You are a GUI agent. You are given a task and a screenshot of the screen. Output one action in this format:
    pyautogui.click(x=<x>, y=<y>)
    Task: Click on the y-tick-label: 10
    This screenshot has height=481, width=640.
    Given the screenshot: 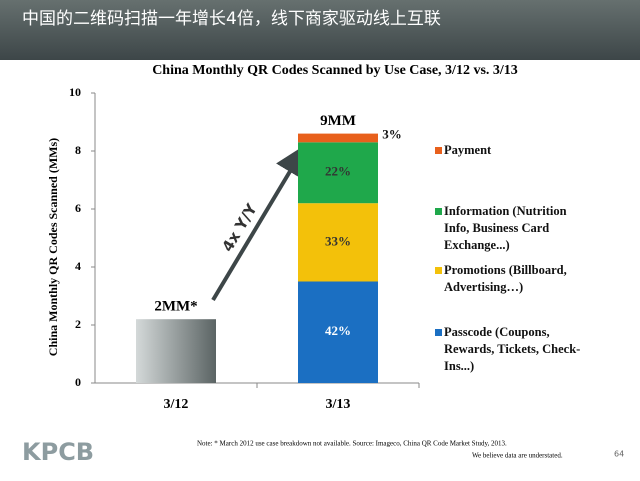 What is the action you would take?
    pyautogui.click(x=75, y=92)
    